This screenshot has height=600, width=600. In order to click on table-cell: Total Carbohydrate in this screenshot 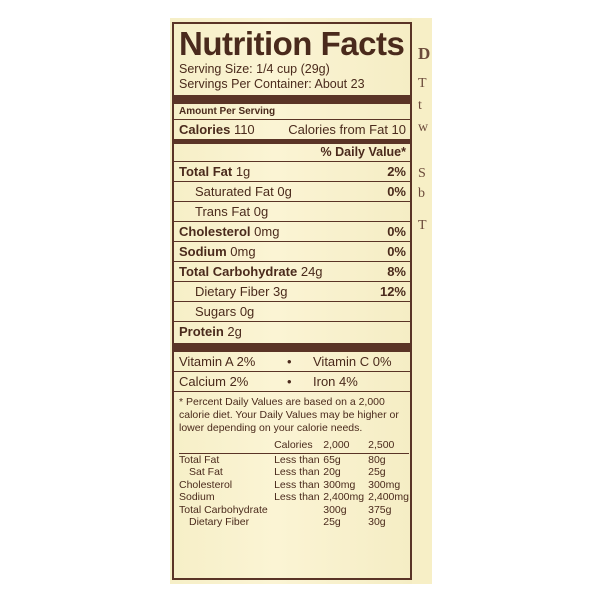, I will do `click(223, 509)`.